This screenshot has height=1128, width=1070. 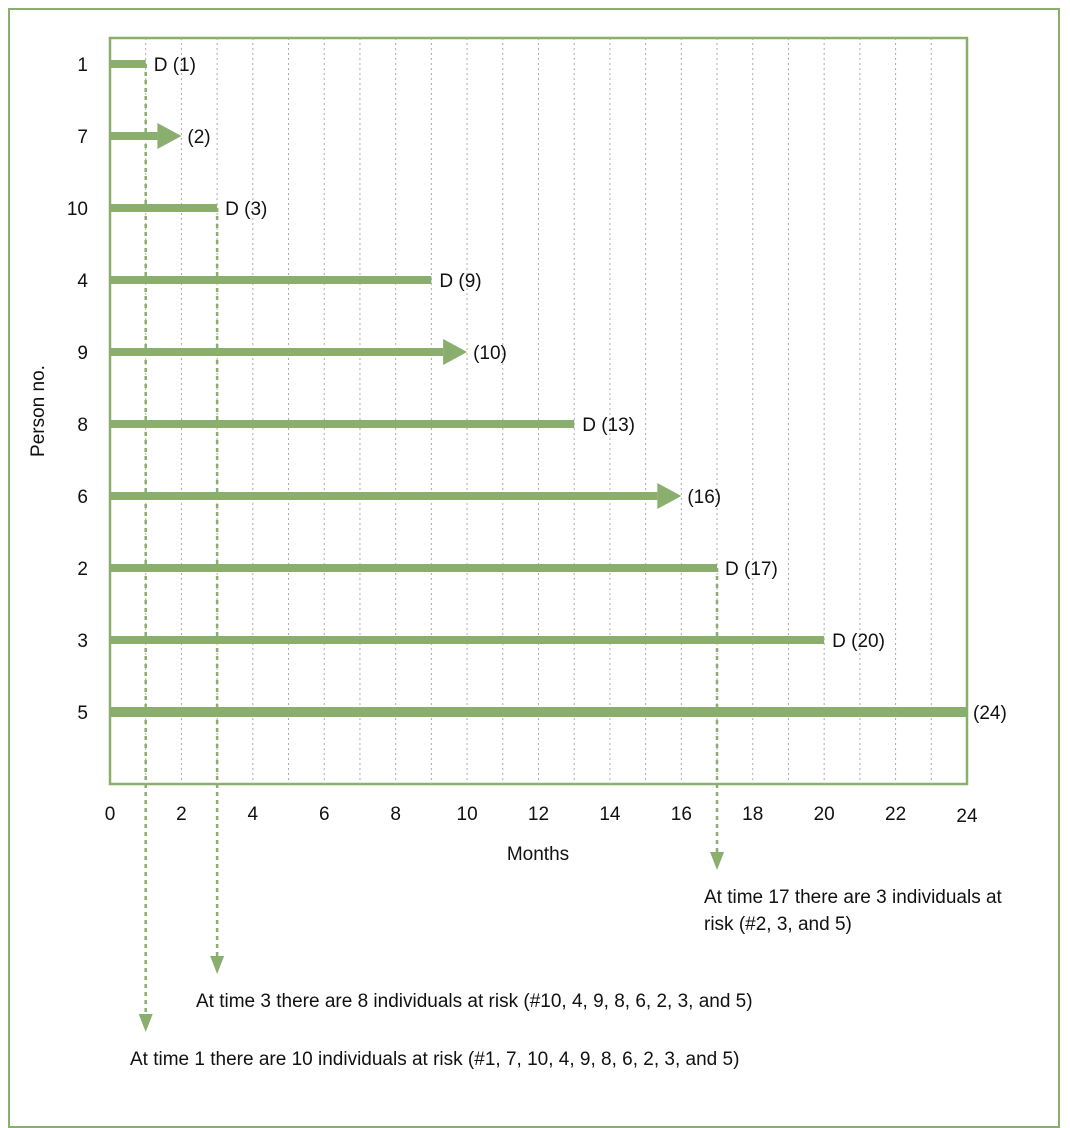 What do you see at coordinates (82, 425) in the screenshot?
I see `y-tick-label-person-8: 8` at bounding box center [82, 425].